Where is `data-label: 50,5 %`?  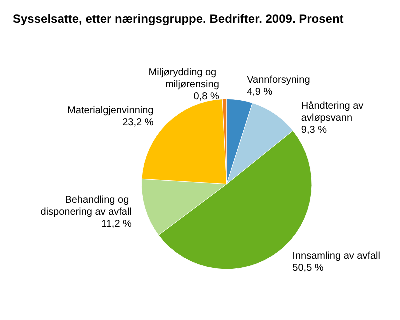
data-label: 50,5 % is located at coordinates (308, 268).